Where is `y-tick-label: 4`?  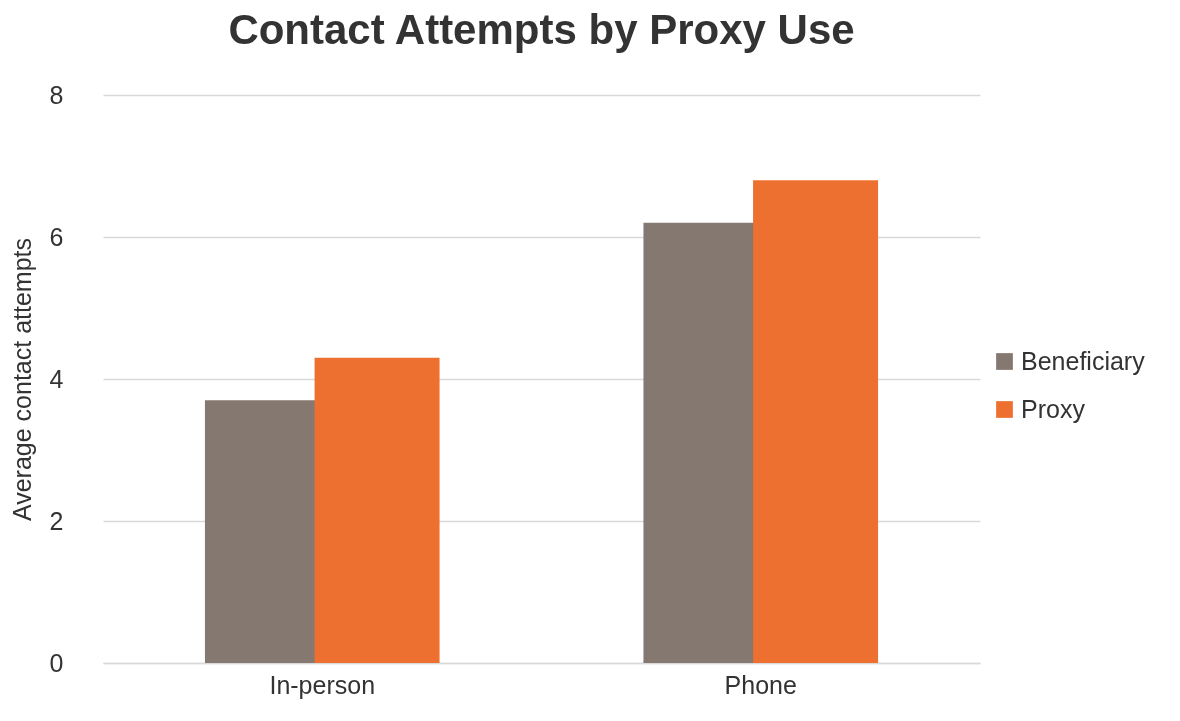 y-tick-label: 4 is located at coordinates (56, 378).